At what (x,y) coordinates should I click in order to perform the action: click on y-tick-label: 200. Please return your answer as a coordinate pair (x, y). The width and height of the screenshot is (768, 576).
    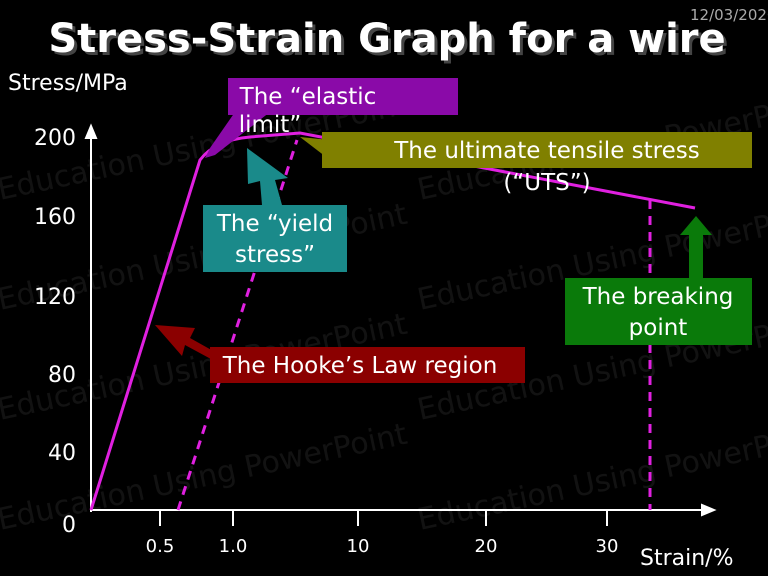
    Looking at the image, I should click on (55, 138).